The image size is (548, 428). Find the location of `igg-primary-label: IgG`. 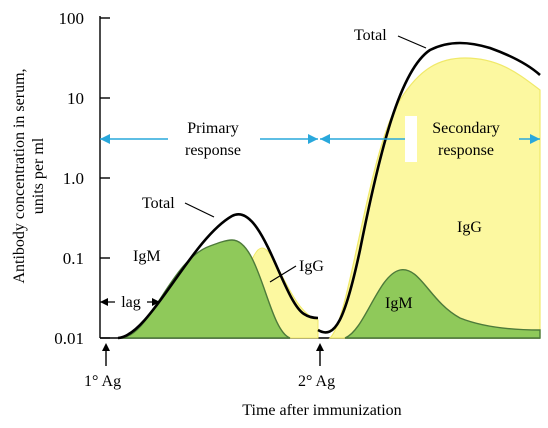

igg-primary-label: IgG is located at coordinates (311, 266).